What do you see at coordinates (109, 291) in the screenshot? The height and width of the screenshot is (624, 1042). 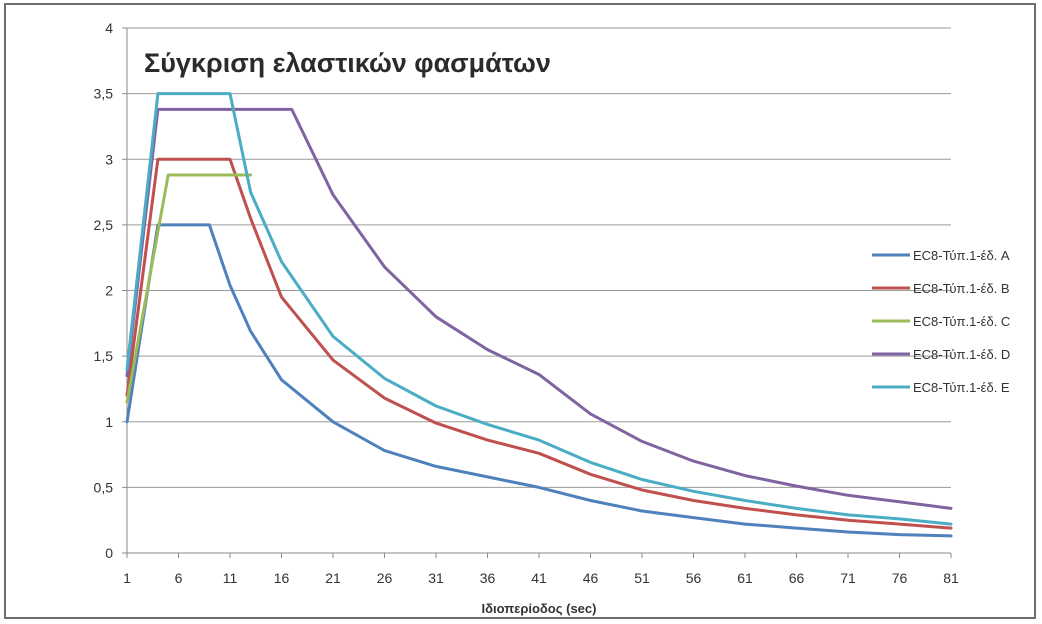 I see `y-tick-label: 2` at bounding box center [109, 291].